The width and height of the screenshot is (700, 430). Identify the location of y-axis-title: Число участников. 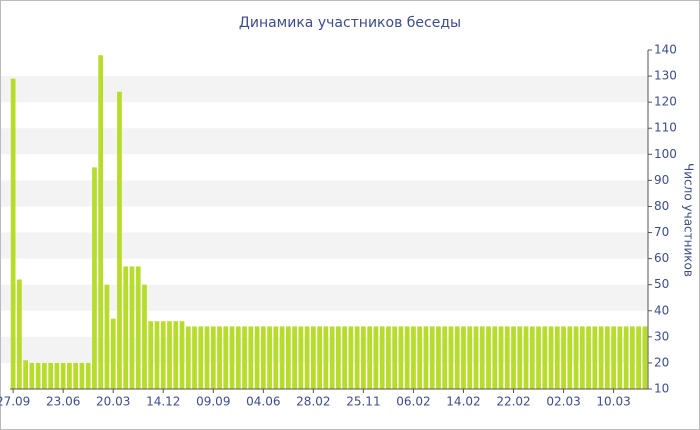
(689, 220).